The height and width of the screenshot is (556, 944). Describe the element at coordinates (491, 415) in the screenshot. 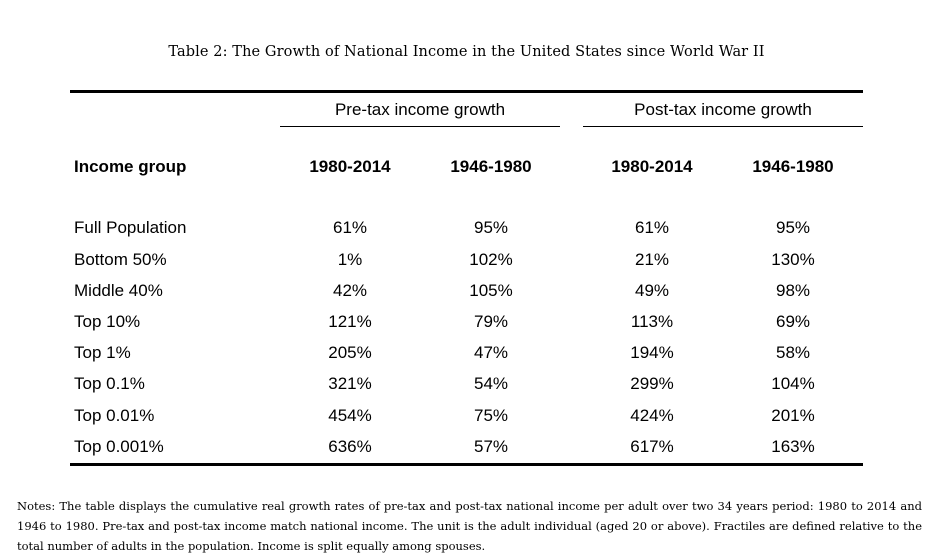

I see `pretax-1946-1980-value: 75%` at that location.